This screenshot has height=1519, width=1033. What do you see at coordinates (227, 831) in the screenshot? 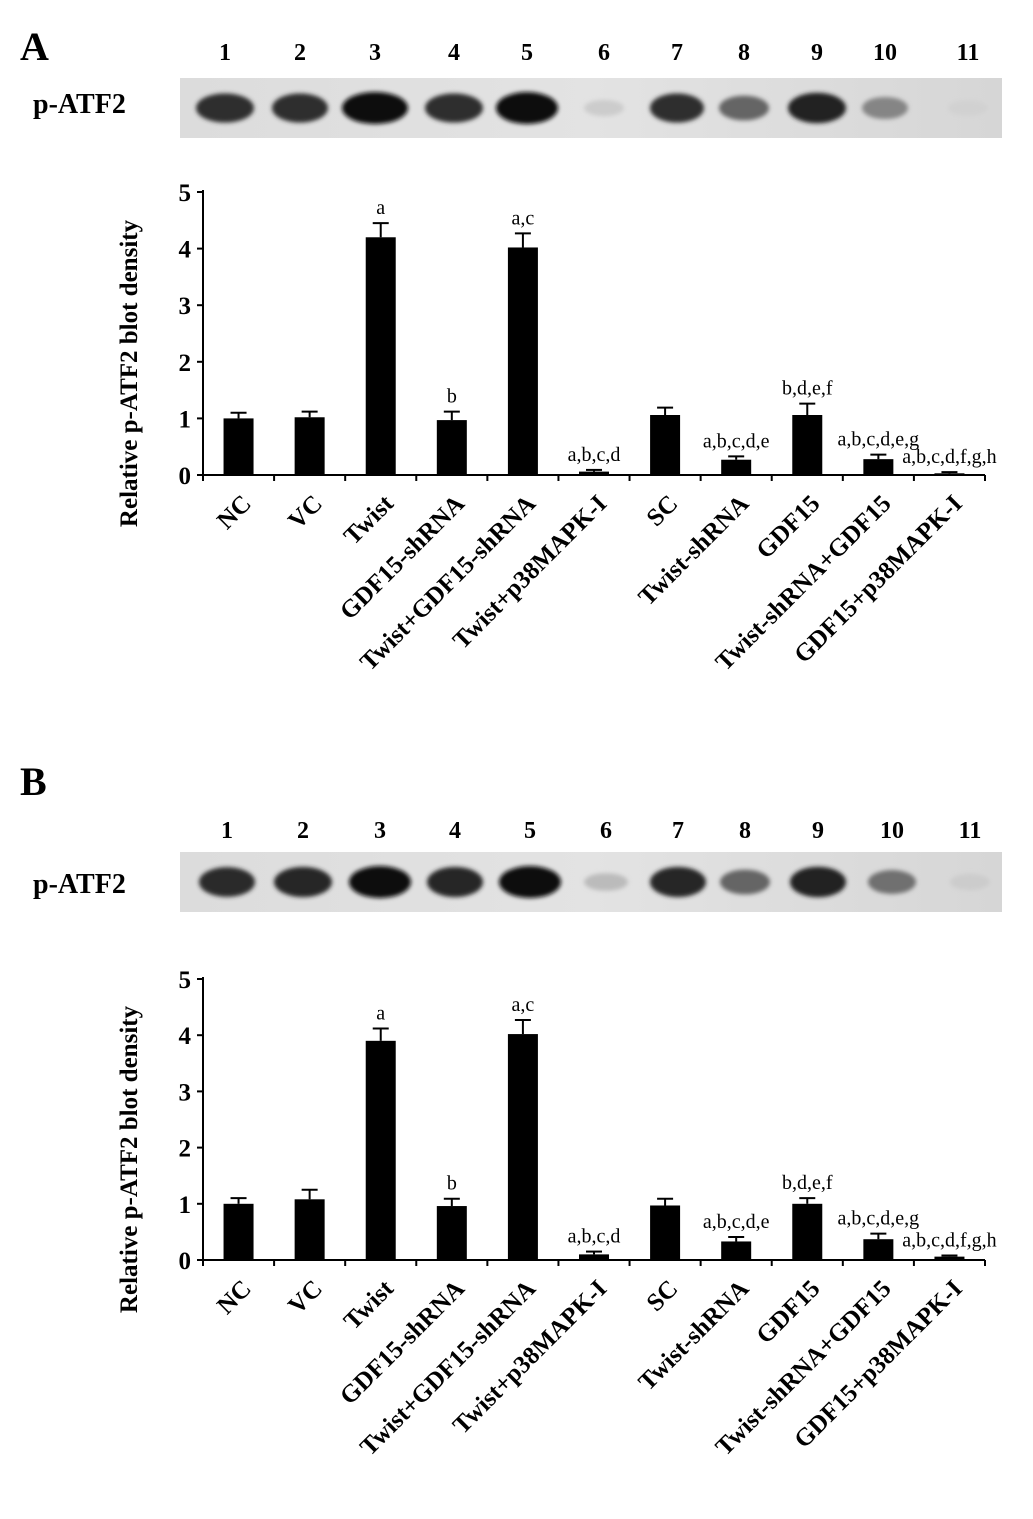
I see `lane-number: 1` at bounding box center [227, 831].